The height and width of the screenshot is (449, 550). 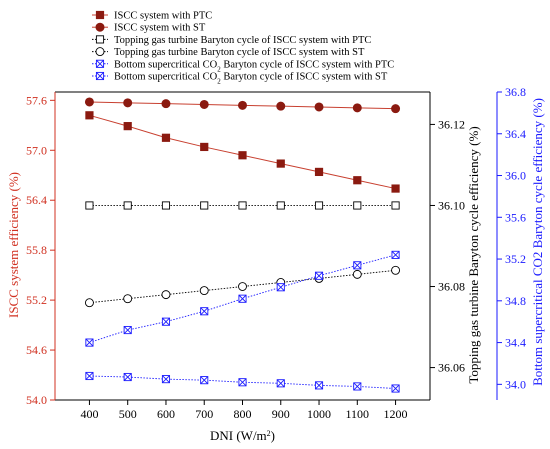 I want to click on legend-label: ISCC system with PTC, so click(x=163, y=16).